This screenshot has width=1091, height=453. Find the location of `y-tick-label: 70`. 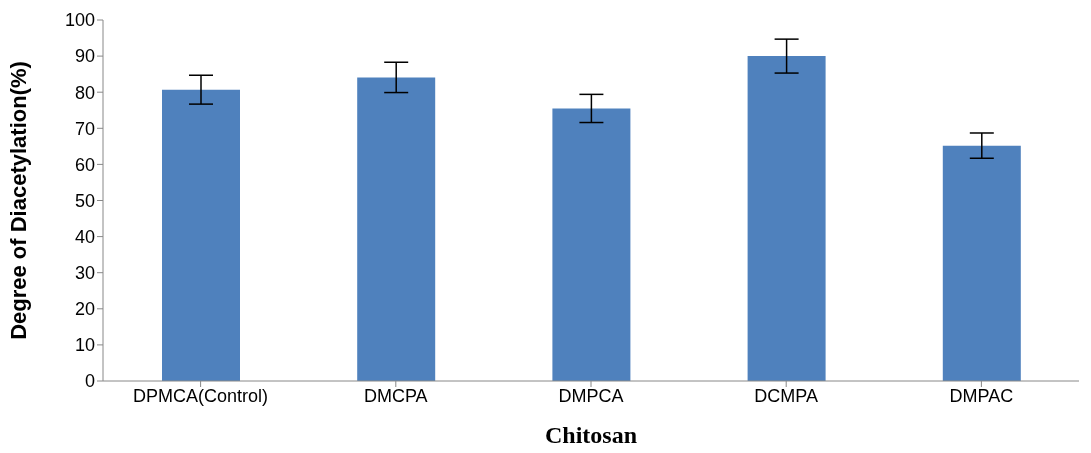

y-tick-label: 70 is located at coordinates (84, 128).